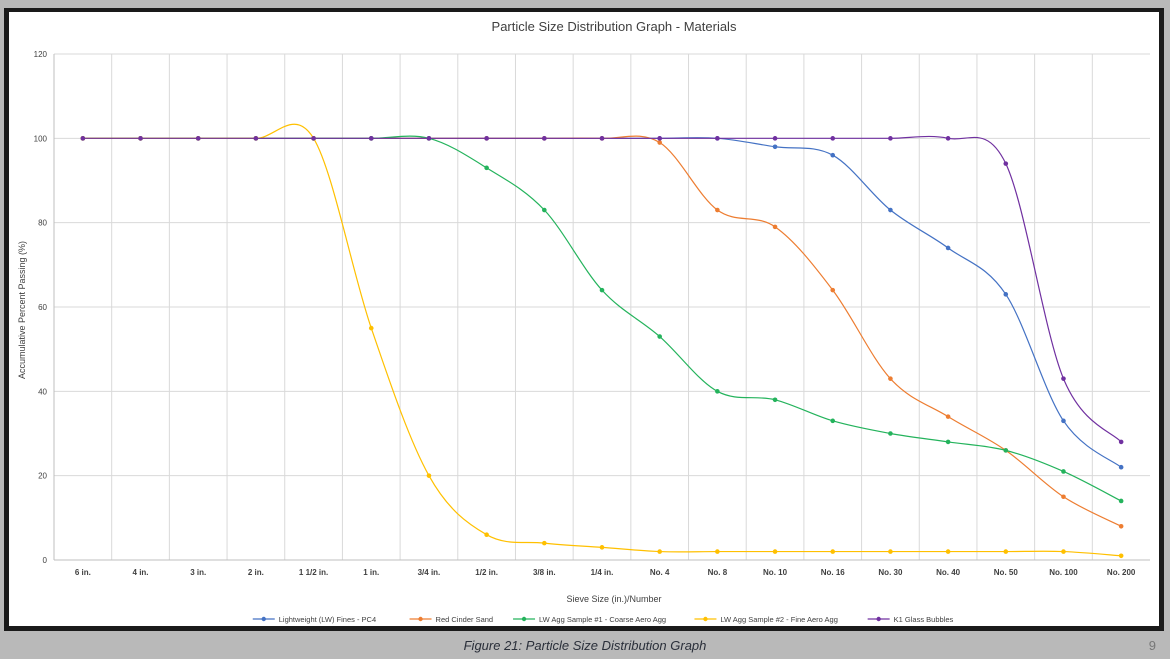 The image size is (1170, 659). Describe the element at coordinates (948, 572) in the screenshot. I see `x-tick-label: No. 40` at that location.